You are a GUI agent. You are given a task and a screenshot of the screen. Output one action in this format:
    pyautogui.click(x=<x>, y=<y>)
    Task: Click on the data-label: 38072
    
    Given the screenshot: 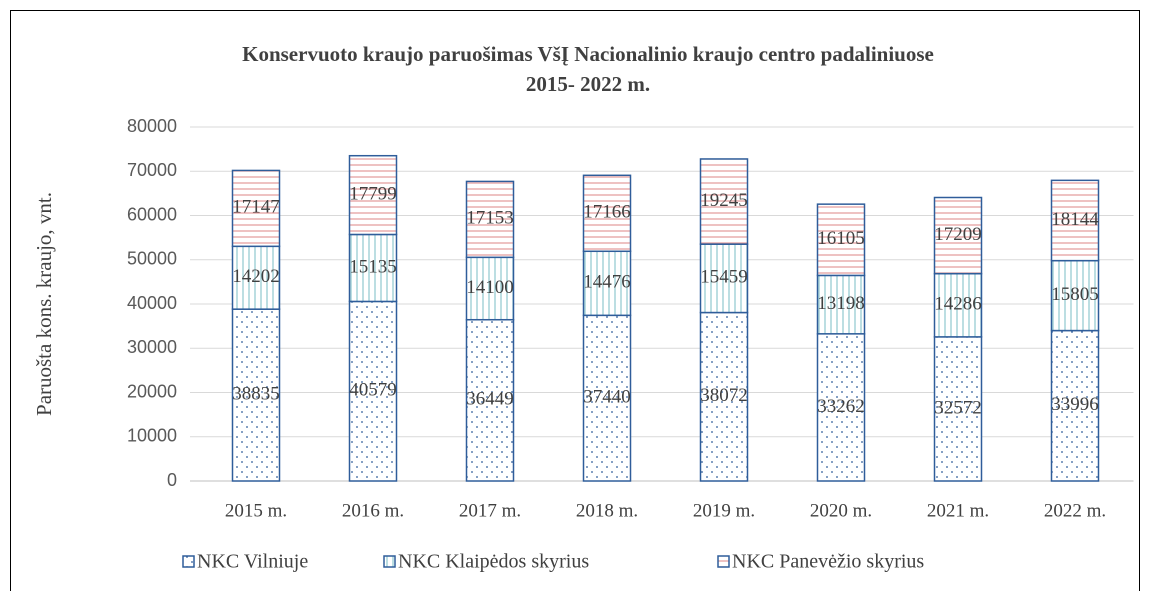 What is the action you would take?
    pyautogui.click(x=724, y=395)
    